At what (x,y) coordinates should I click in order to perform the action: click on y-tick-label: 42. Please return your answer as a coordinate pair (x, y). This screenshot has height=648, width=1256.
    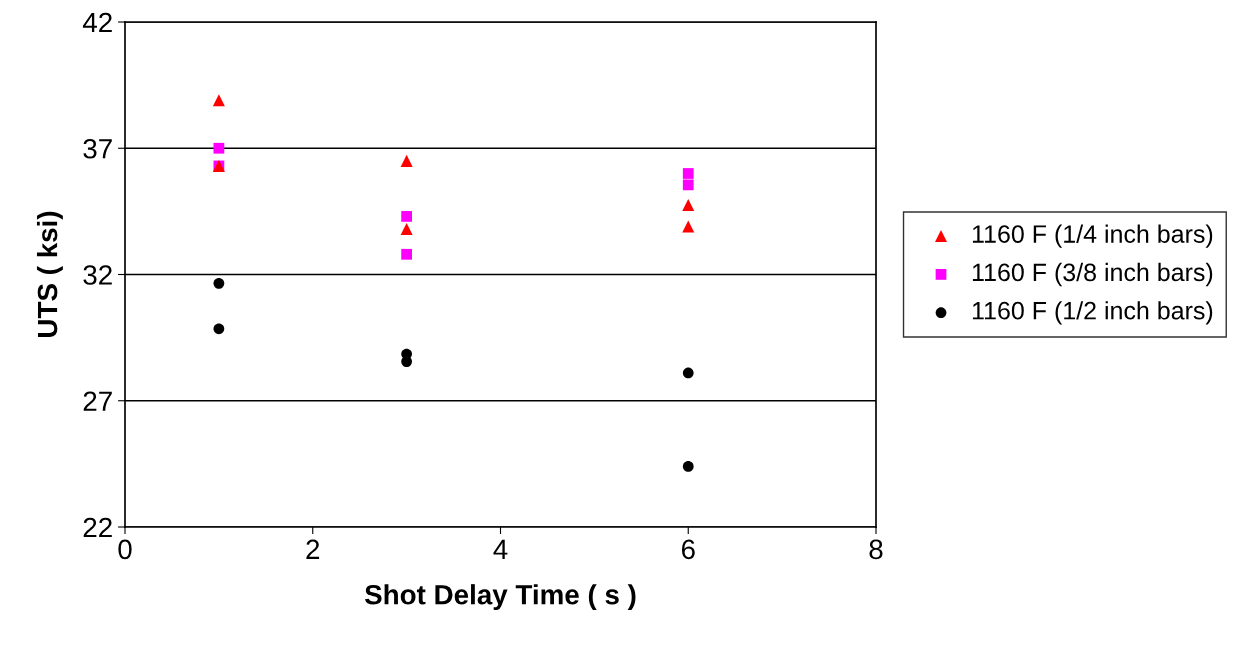
    Looking at the image, I should click on (97, 22).